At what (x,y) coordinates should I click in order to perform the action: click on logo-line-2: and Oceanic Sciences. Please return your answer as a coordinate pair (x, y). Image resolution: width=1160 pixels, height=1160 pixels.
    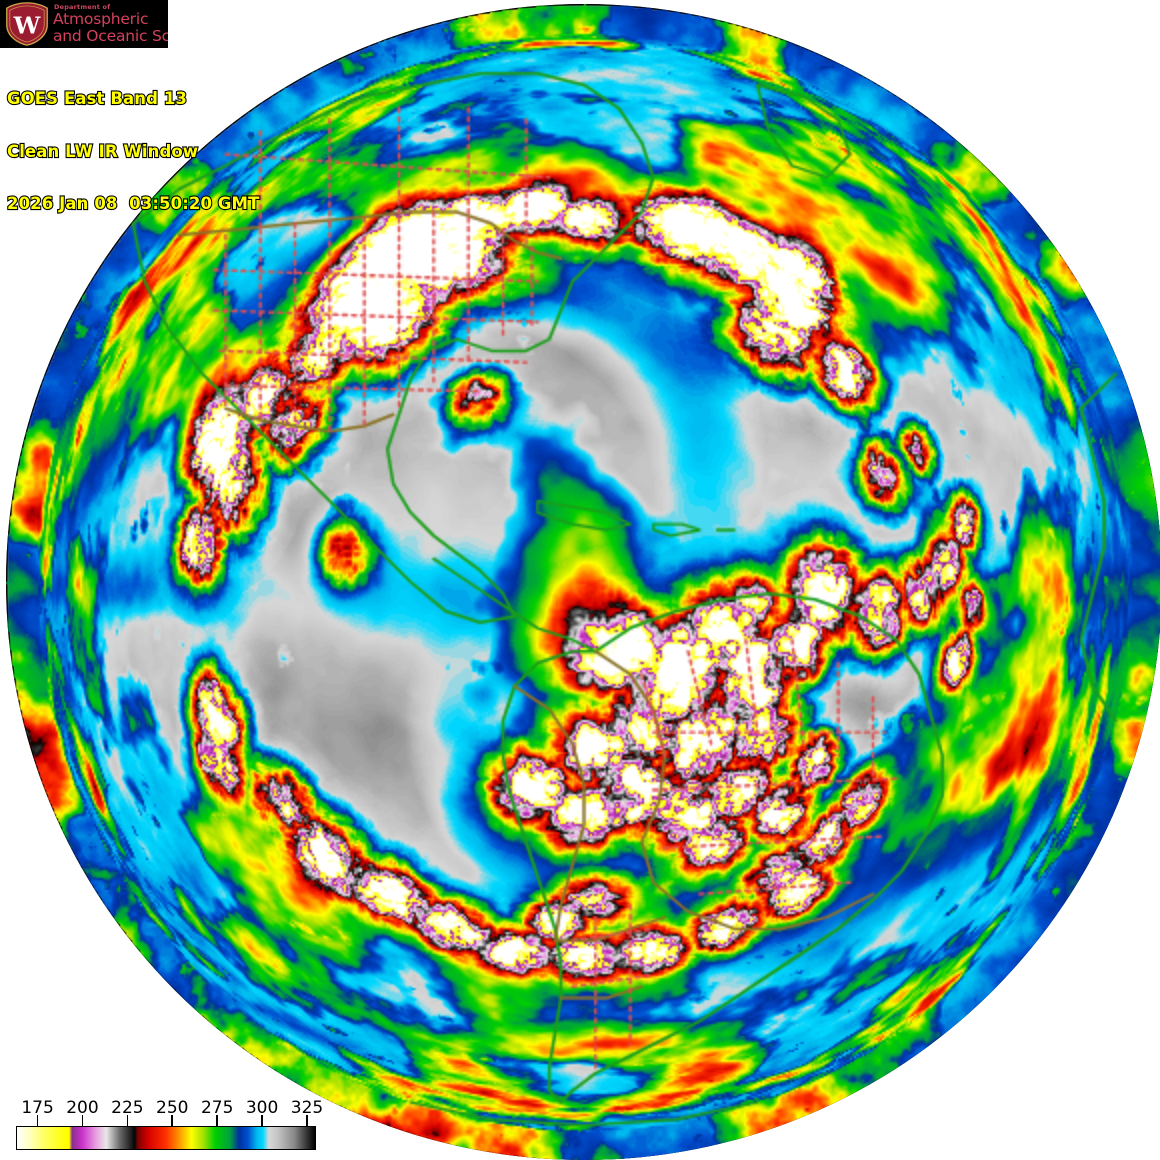
    Looking at the image, I should click on (110, 36).